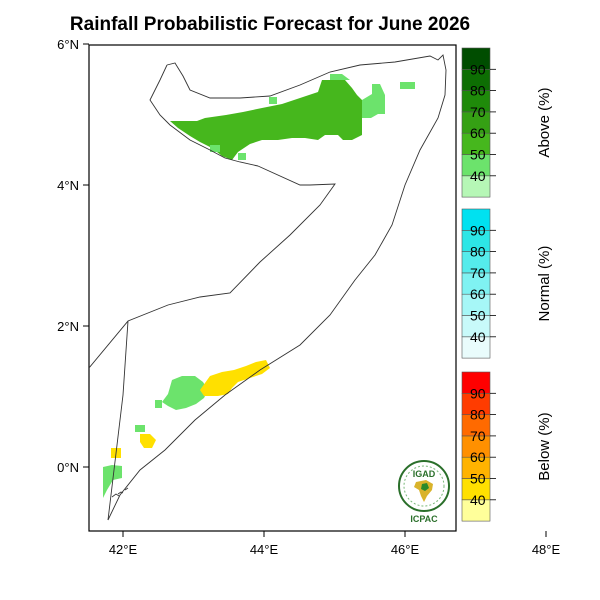 The image size is (600, 600). What do you see at coordinates (264, 549) in the screenshot?
I see `x-tick-label: 44°E` at bounding box center [264, 549].